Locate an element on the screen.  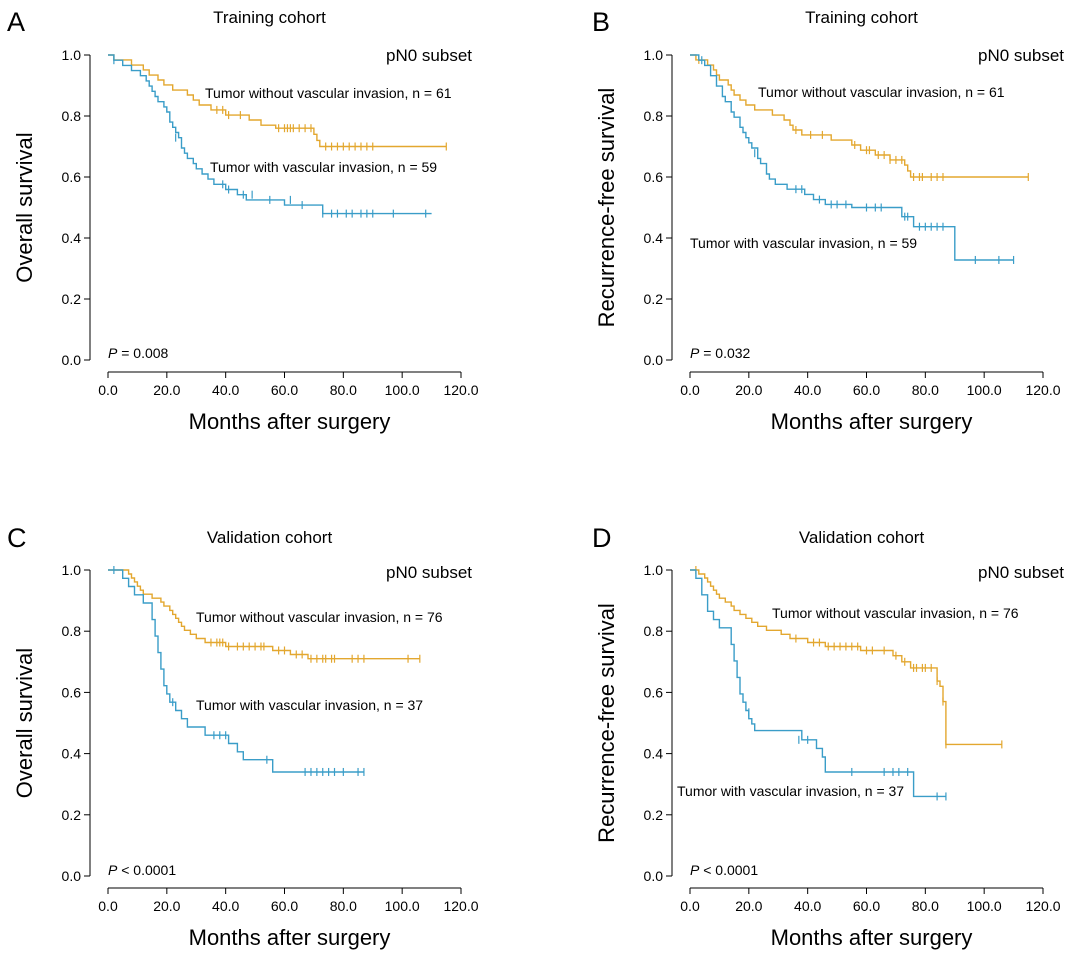
panel-letter: C is located at coordinates (17, 538).